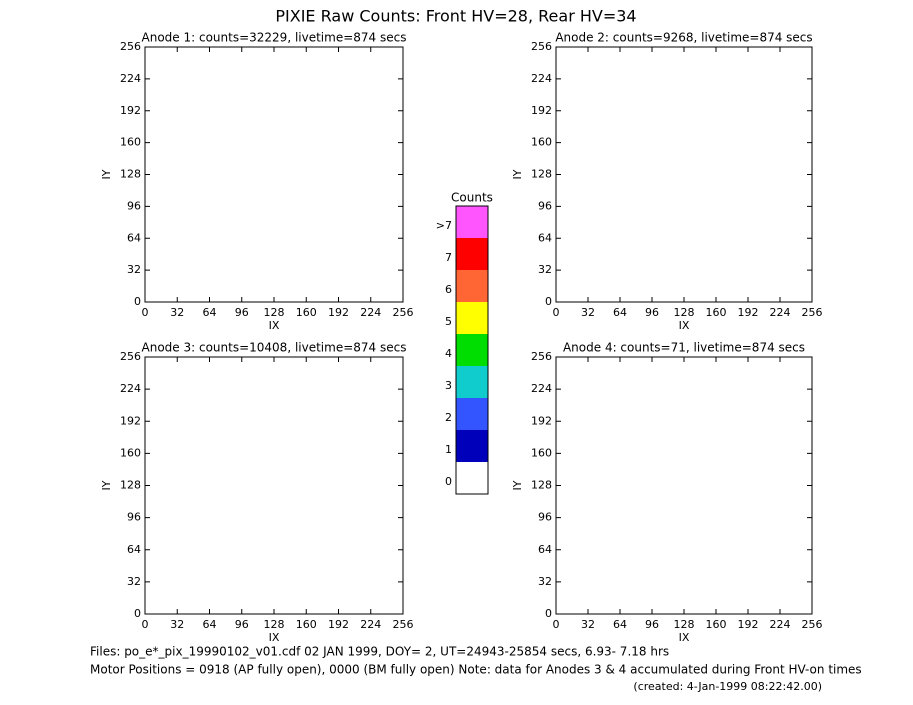 The image size is (913, 705). I want to click on panel-title: Anode 1: counts=32229, livetime=874 secs, so click(274, 38).